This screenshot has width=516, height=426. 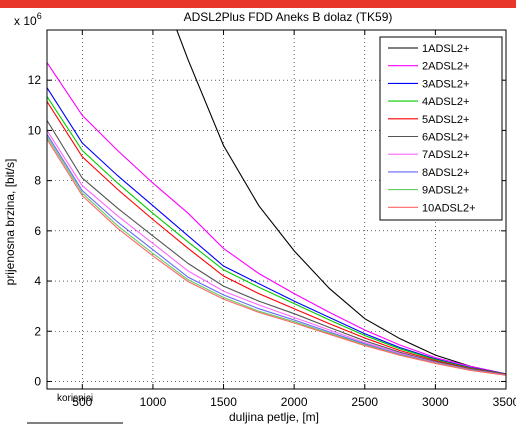 What do you see at coordinates (28, 19) in the screenshot?
I see `y-multiplier: x 106` at bounding box center [28, 19].